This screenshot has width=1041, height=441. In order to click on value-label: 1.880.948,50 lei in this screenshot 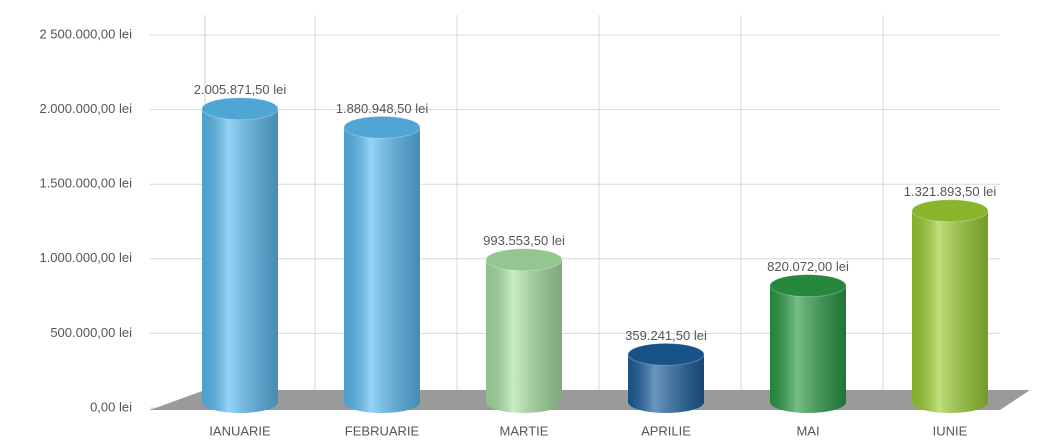, I will do `click(382, 108)`.